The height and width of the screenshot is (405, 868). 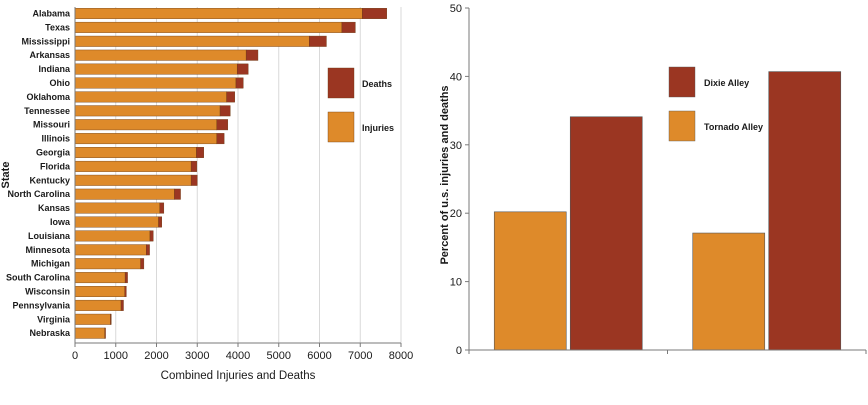 I want to click on bar-minnesota-injuries, so click(x=110, y=250).